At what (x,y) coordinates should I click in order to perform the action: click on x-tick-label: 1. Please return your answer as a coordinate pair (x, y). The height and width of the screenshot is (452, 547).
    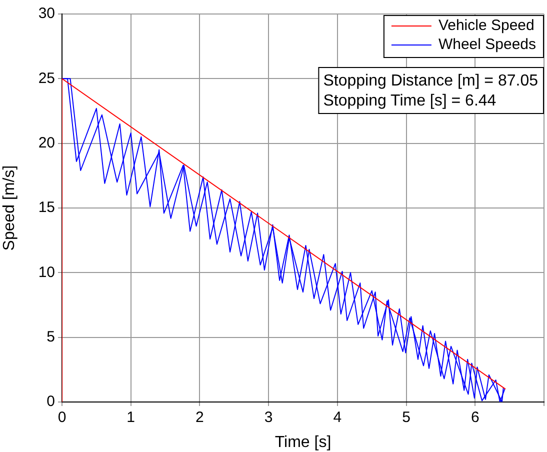
    Looking at the image, I should click on (131, 417).